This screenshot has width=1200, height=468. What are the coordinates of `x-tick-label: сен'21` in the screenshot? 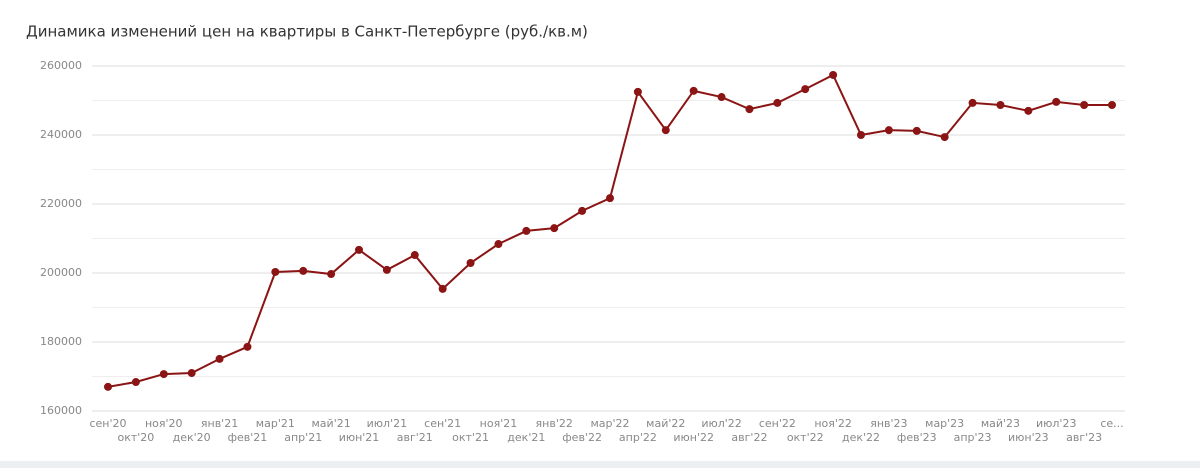 It's located at (442, 423).